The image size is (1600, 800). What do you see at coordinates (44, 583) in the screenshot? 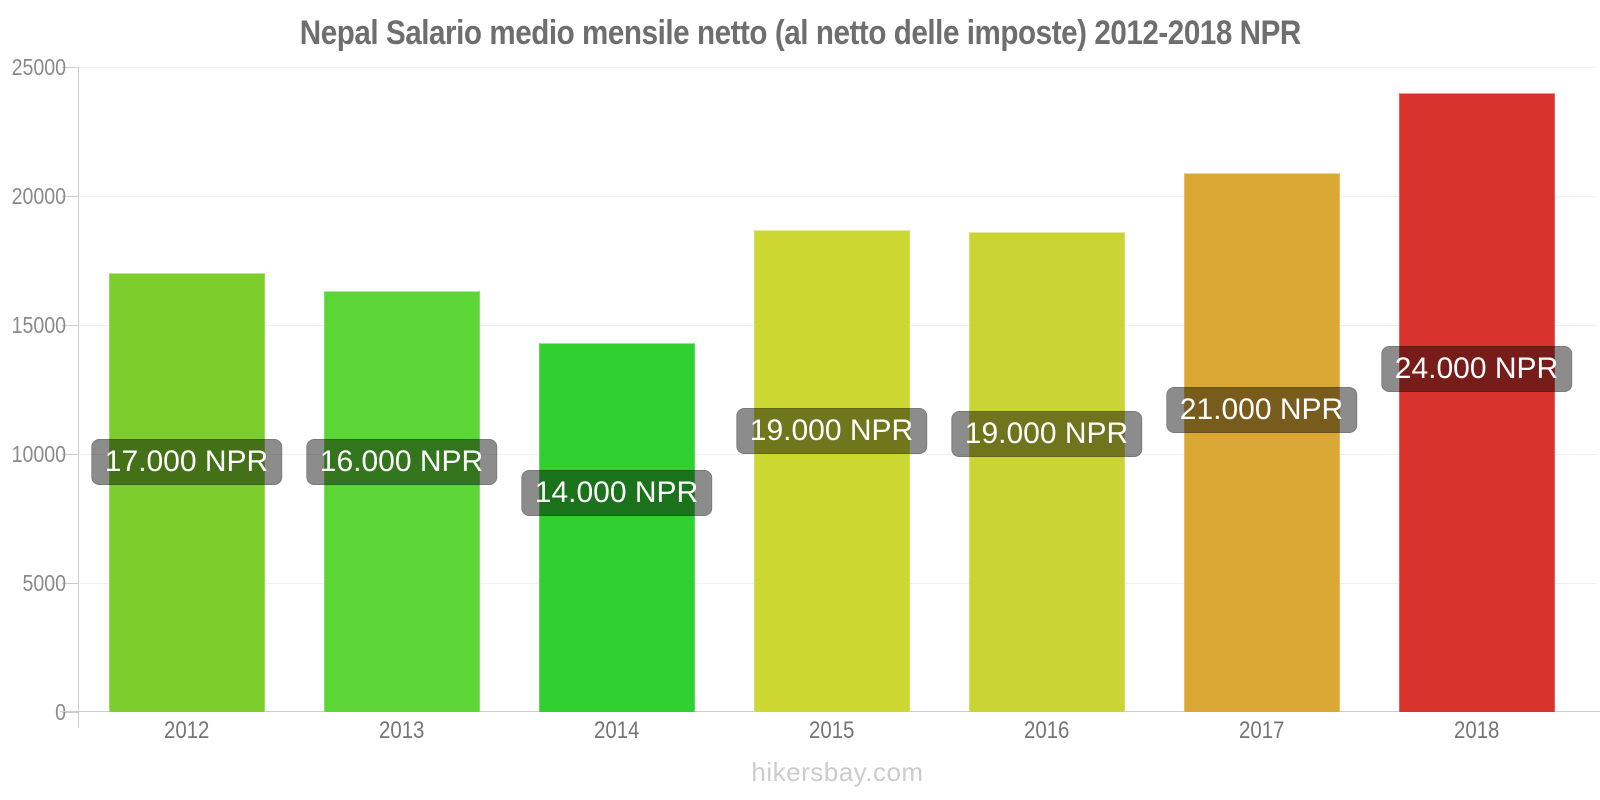
I see `y-tick-label: 5000` at bounding box center [44, 583].